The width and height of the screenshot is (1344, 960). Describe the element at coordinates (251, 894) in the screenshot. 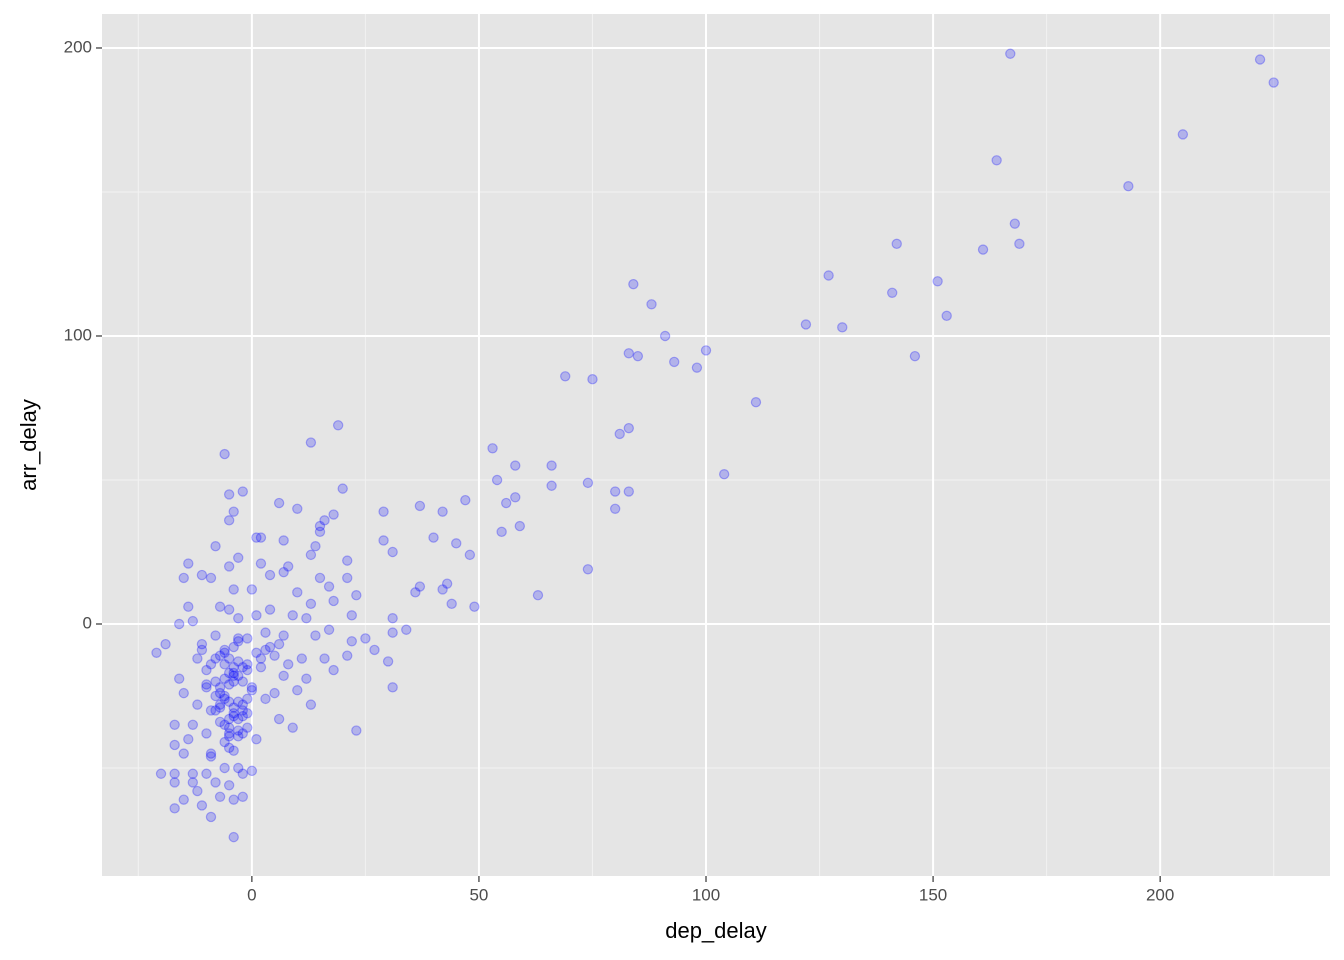

I see `x-tick-label: 0` at that location.